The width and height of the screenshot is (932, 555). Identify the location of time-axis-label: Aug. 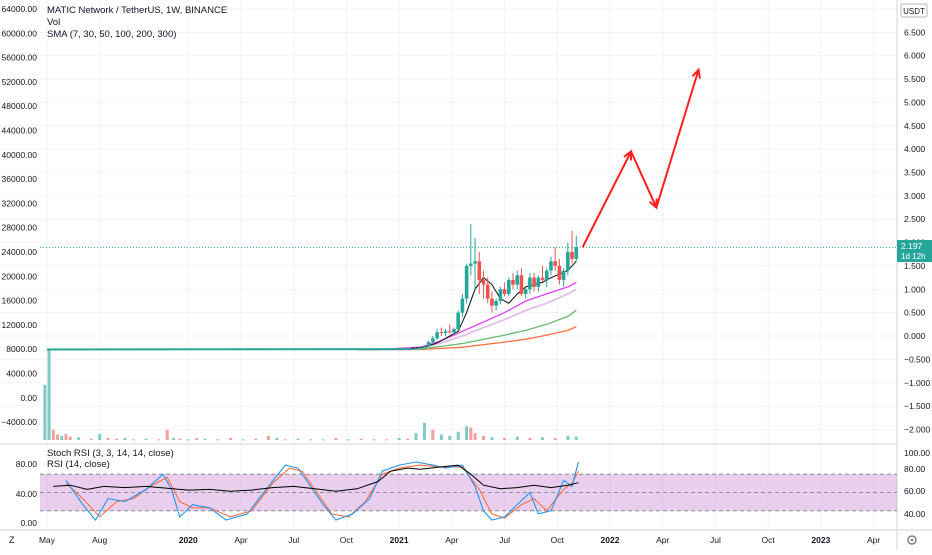
(99, 540).